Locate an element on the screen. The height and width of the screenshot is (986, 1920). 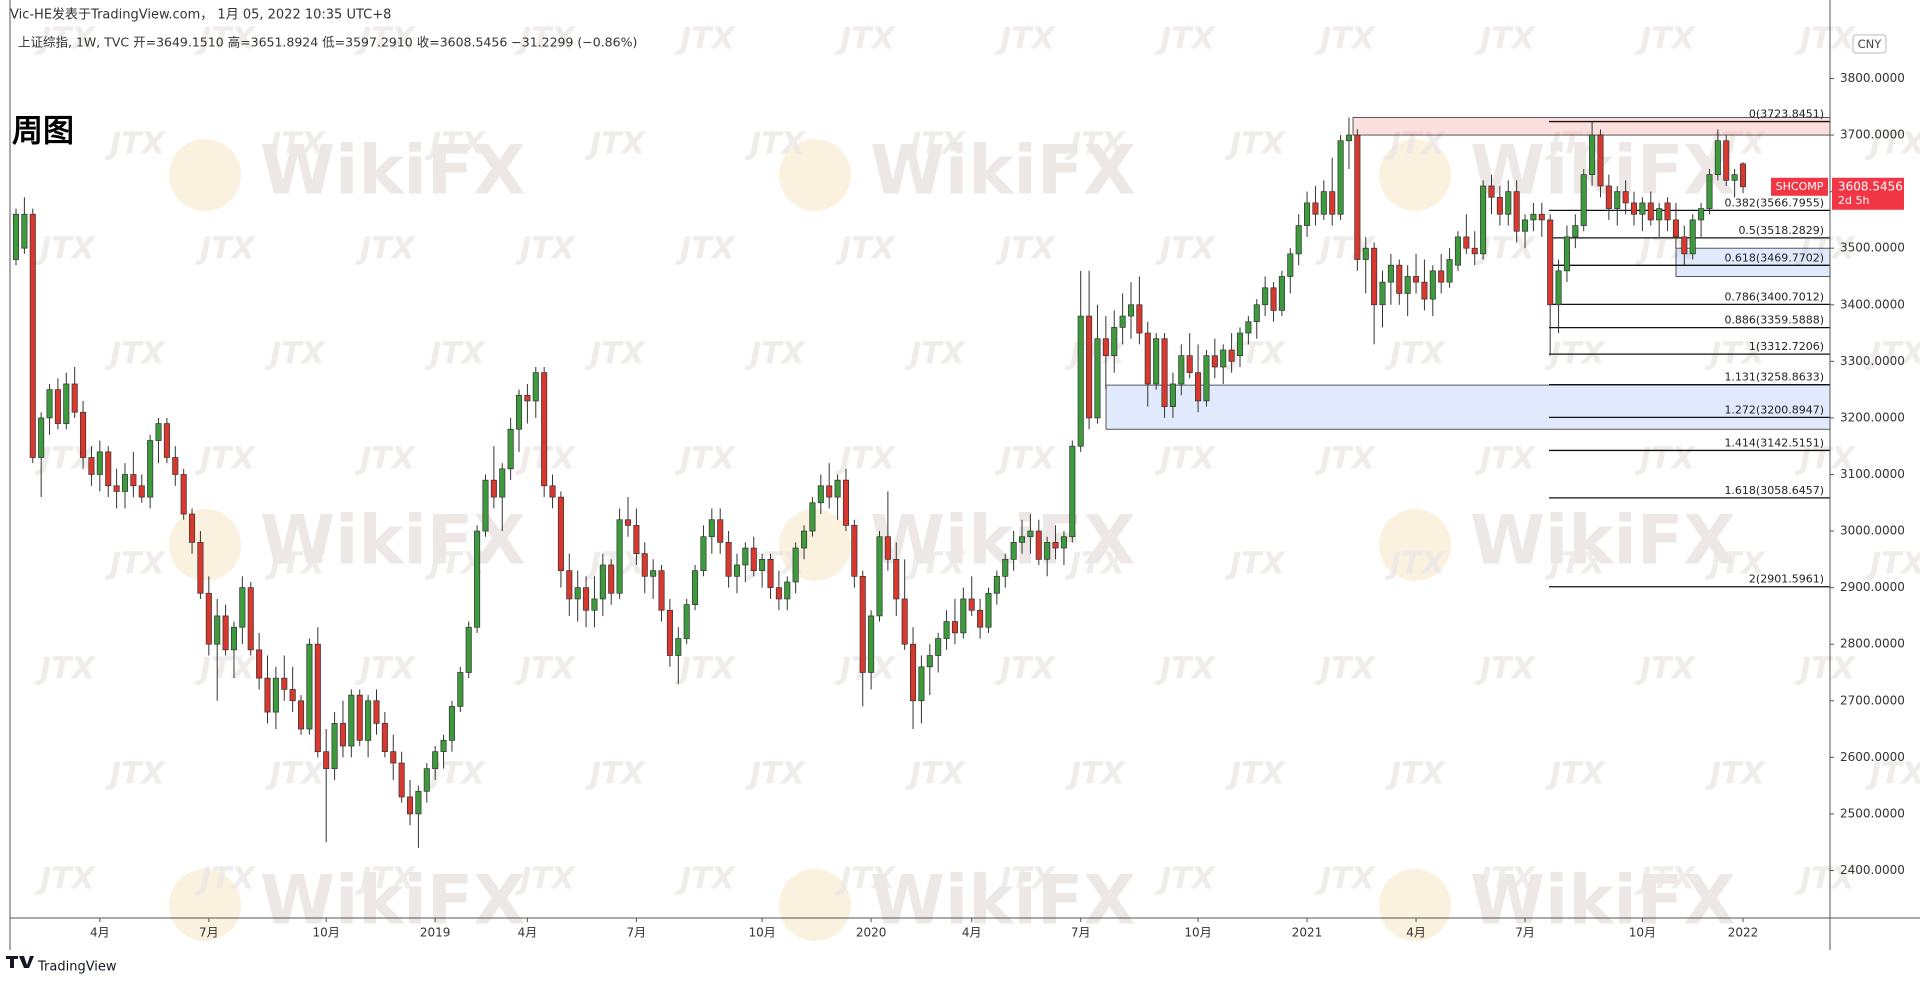
y-tick-label: 3100.0000 is located at coordinates (1872, 474).